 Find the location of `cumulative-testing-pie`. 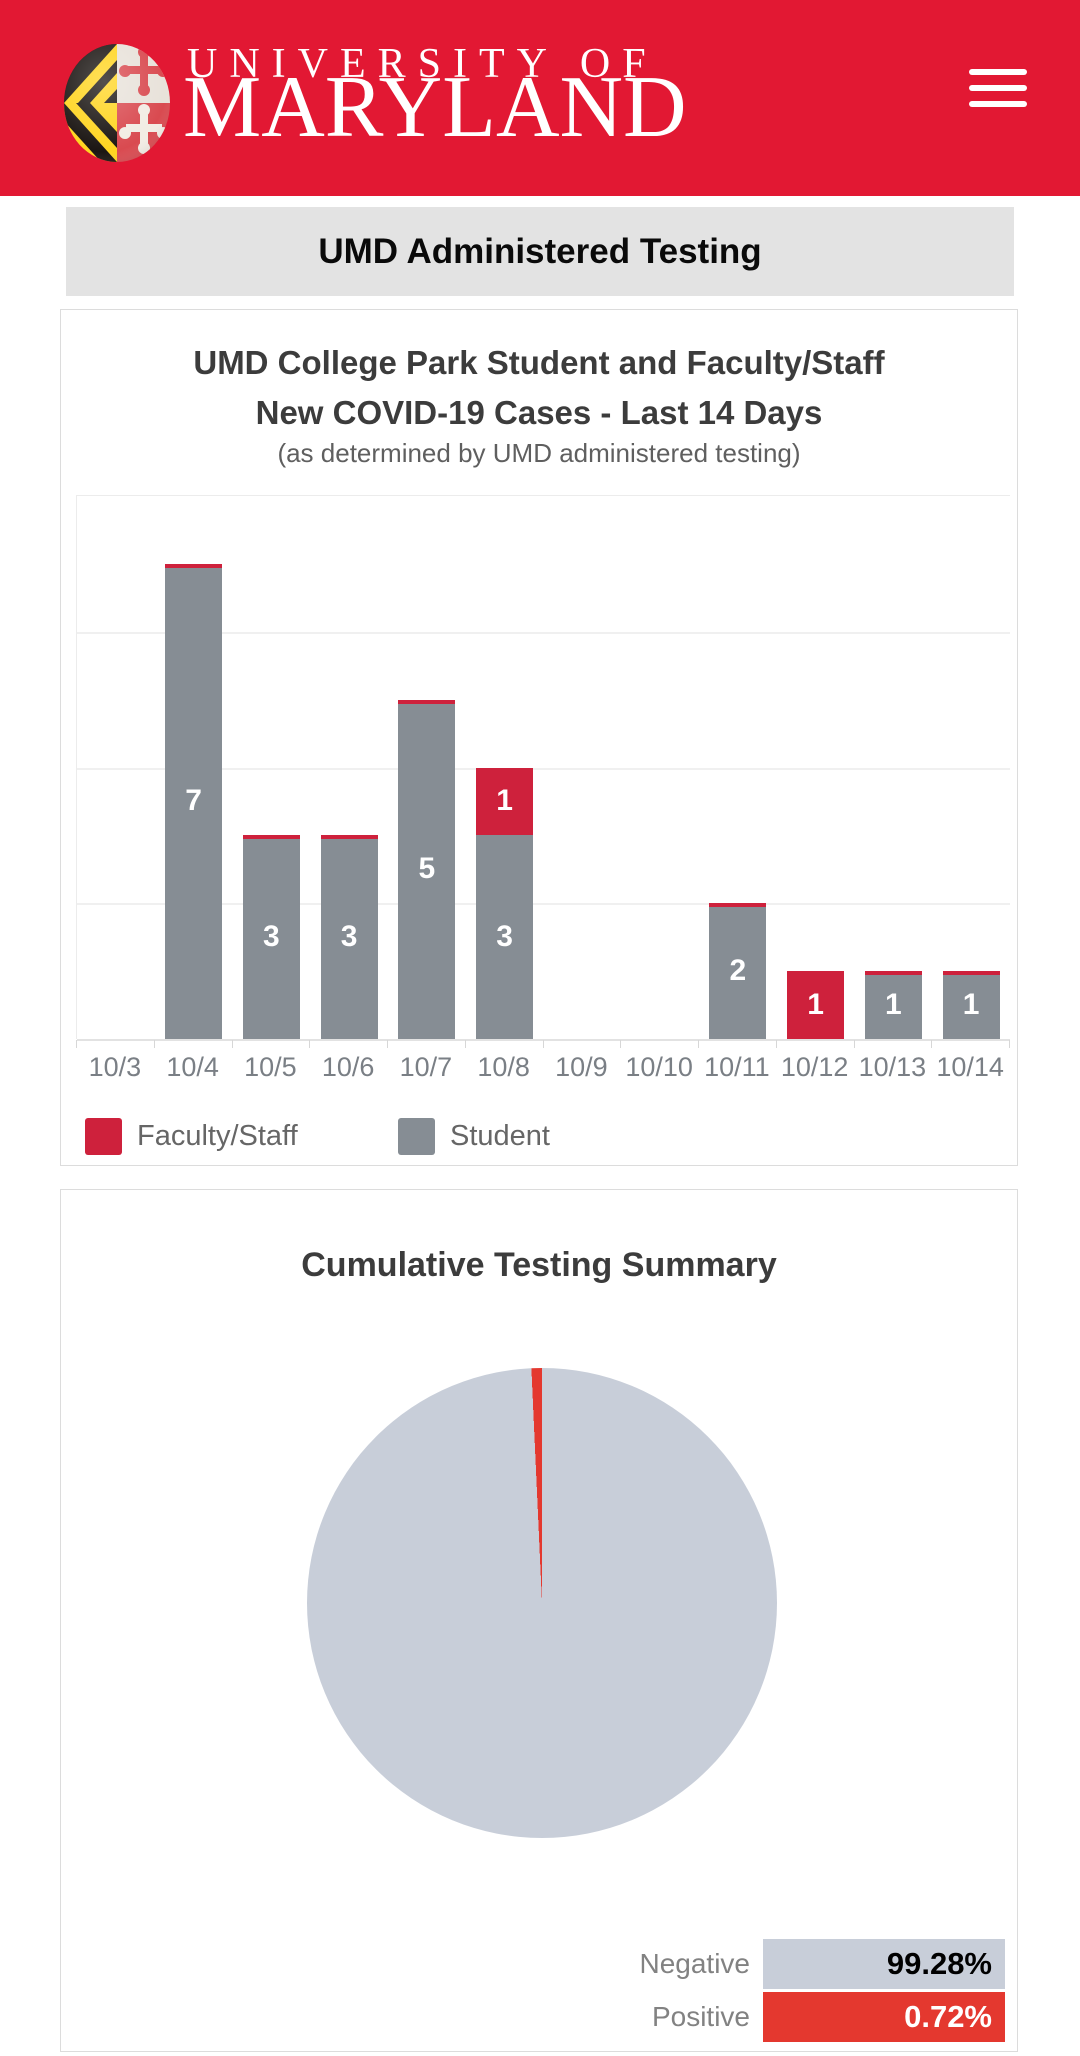

cumulative-testing-pie is located at coordinates (542, 1603).